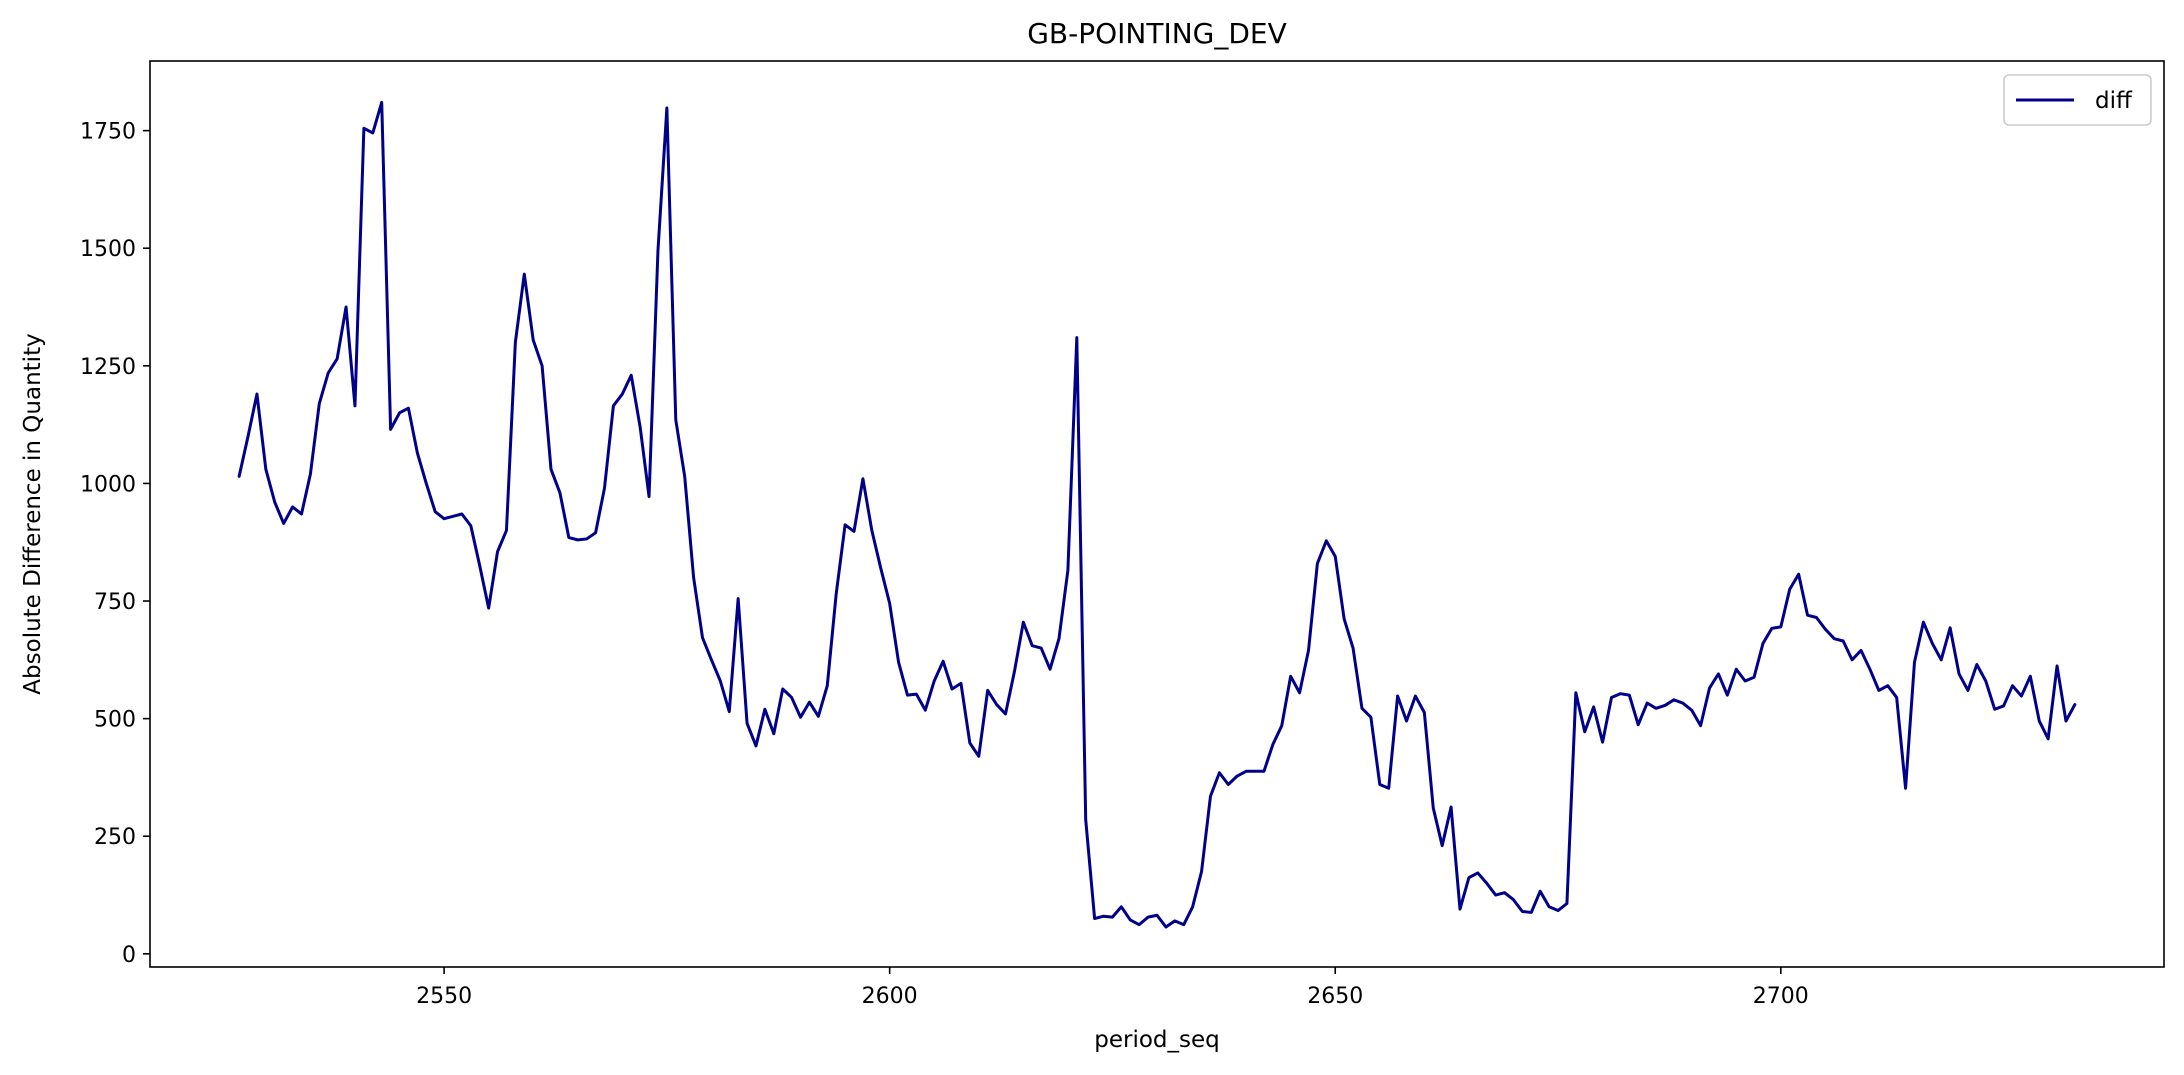 The image size is (2184, 1075). Describe the element at coordinates (108, 367) in the screenshot. I see `y-tick-label: 1250` at that location.